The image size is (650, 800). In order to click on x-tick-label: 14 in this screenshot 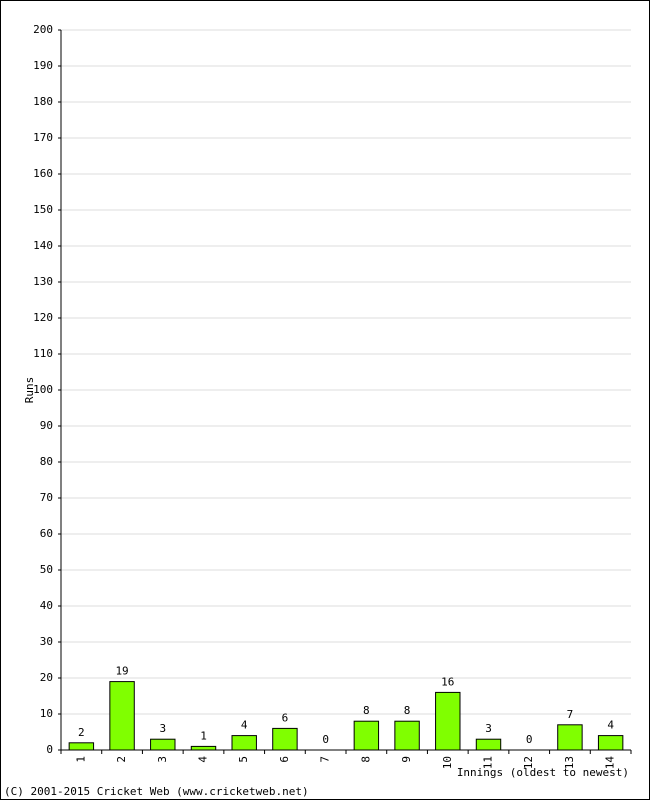, I will do `click(610, 763)`.